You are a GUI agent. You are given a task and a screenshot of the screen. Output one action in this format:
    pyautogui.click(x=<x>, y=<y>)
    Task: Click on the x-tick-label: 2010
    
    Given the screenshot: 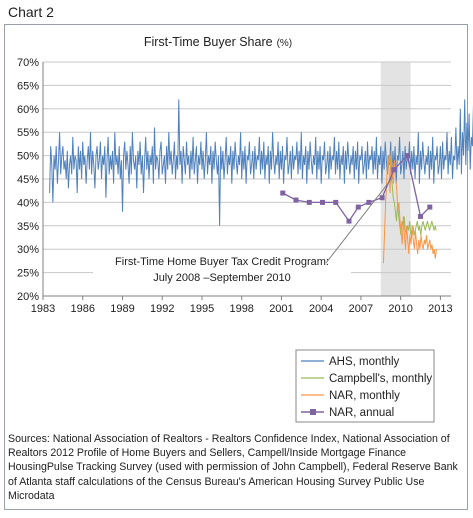 What is the action you would take?
    pyautogui.click(x=400, y=309)
    